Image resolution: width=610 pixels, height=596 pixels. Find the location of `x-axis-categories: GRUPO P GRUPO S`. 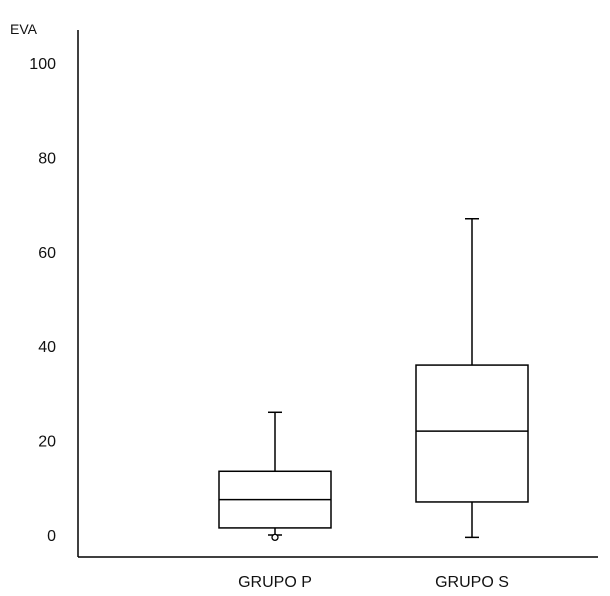

x-axis-categories: GRUPO P GRUPO S is located at coordinates (373, 582).